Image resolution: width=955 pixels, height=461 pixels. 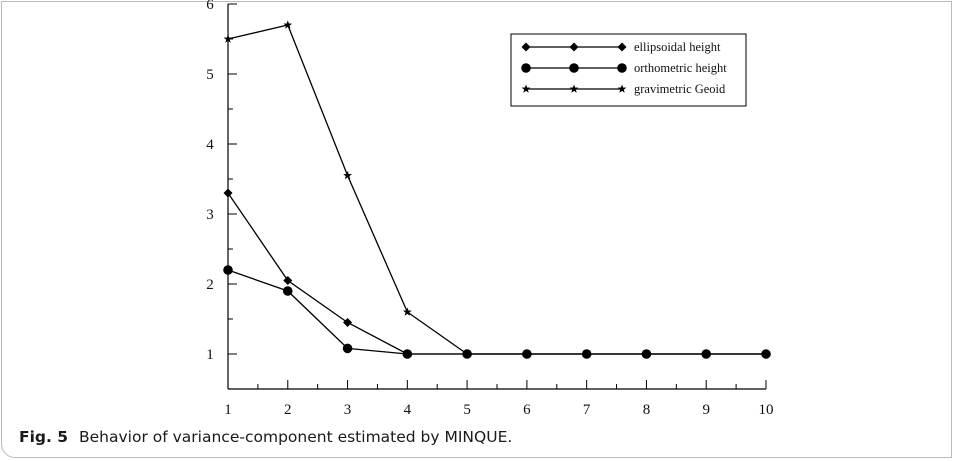 I want to click on legend-box, so click(x=628, y=70).